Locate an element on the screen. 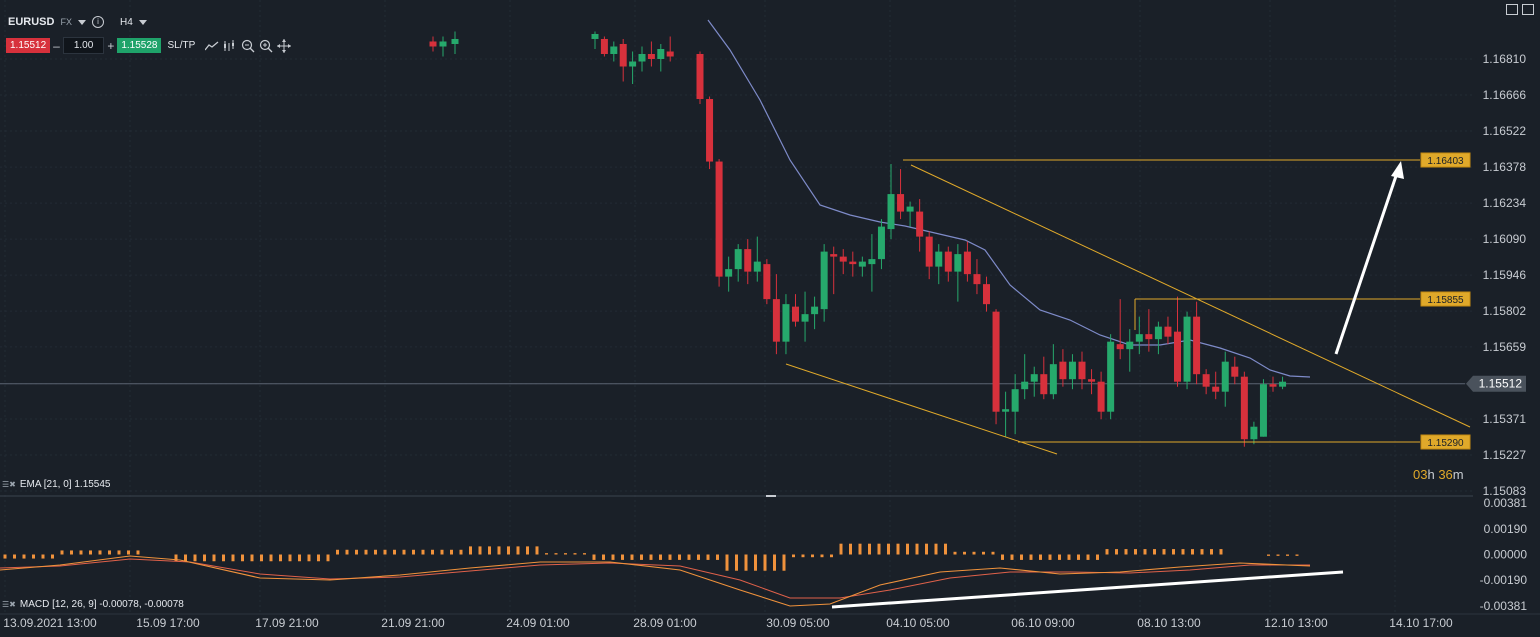  countdown-minutes: 36 is located at coordinates (1445, 474).